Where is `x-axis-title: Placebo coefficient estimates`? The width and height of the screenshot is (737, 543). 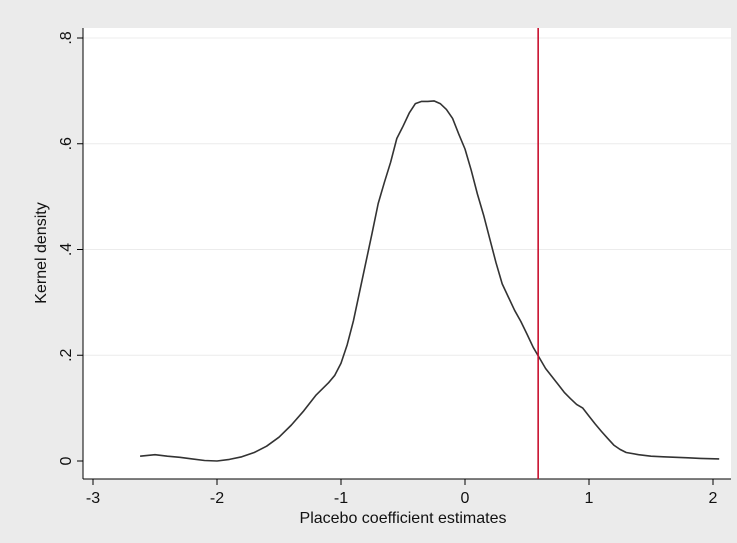 x-axis-title: Placebo coefficient estimates is located at coordinates (403, 518).